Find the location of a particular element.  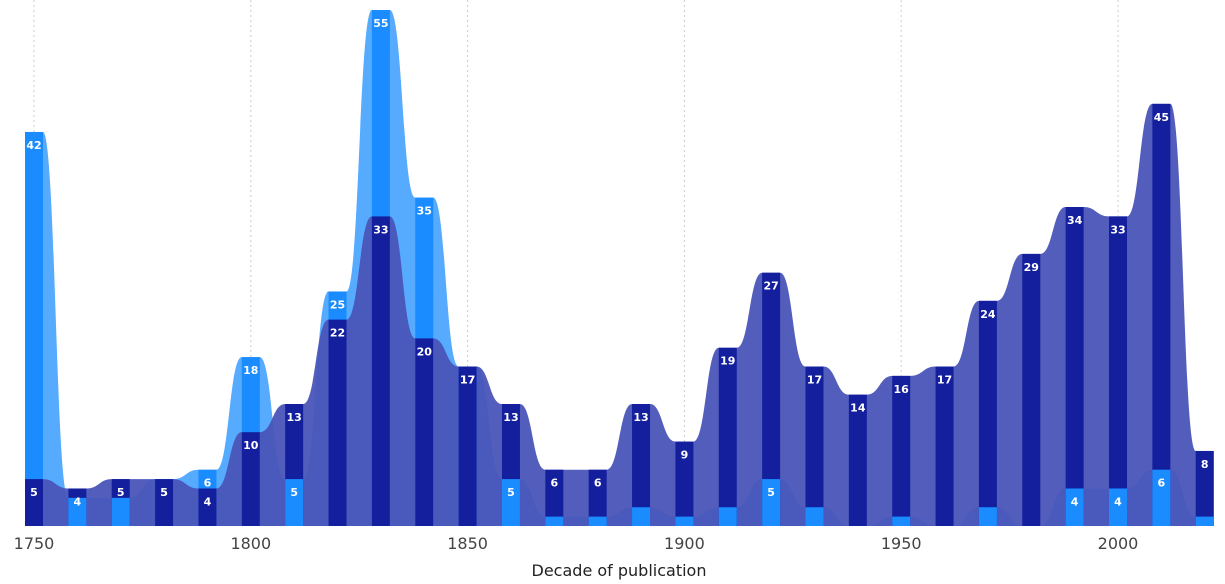

data-label: 55 is located at coordinates (380, 23).